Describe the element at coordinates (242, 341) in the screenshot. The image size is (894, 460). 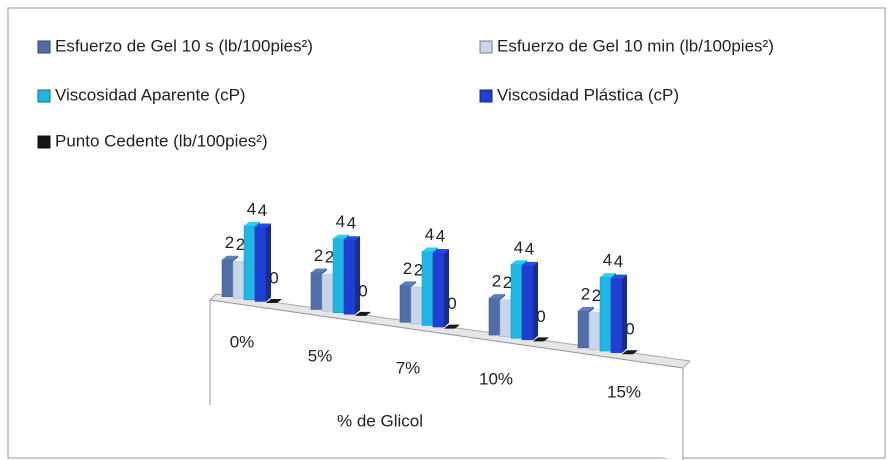
I see `x-tick-label: 0%` at that location.